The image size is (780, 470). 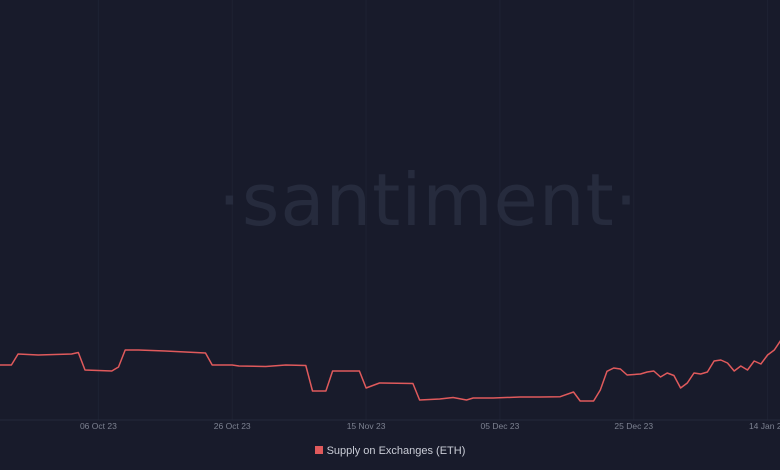 What do you see at coordinates (633, 426) in the screenshot?
I see `x-tick-label: 25 Dec 23` at bounding box center [633, 426].